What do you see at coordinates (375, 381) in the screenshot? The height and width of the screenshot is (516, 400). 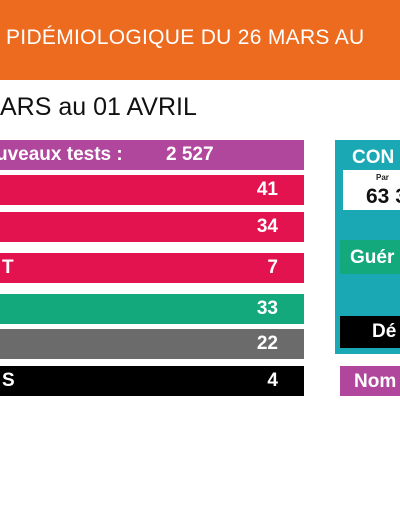 I see `nombre-label: Nom` at bounding box center [375, 381].